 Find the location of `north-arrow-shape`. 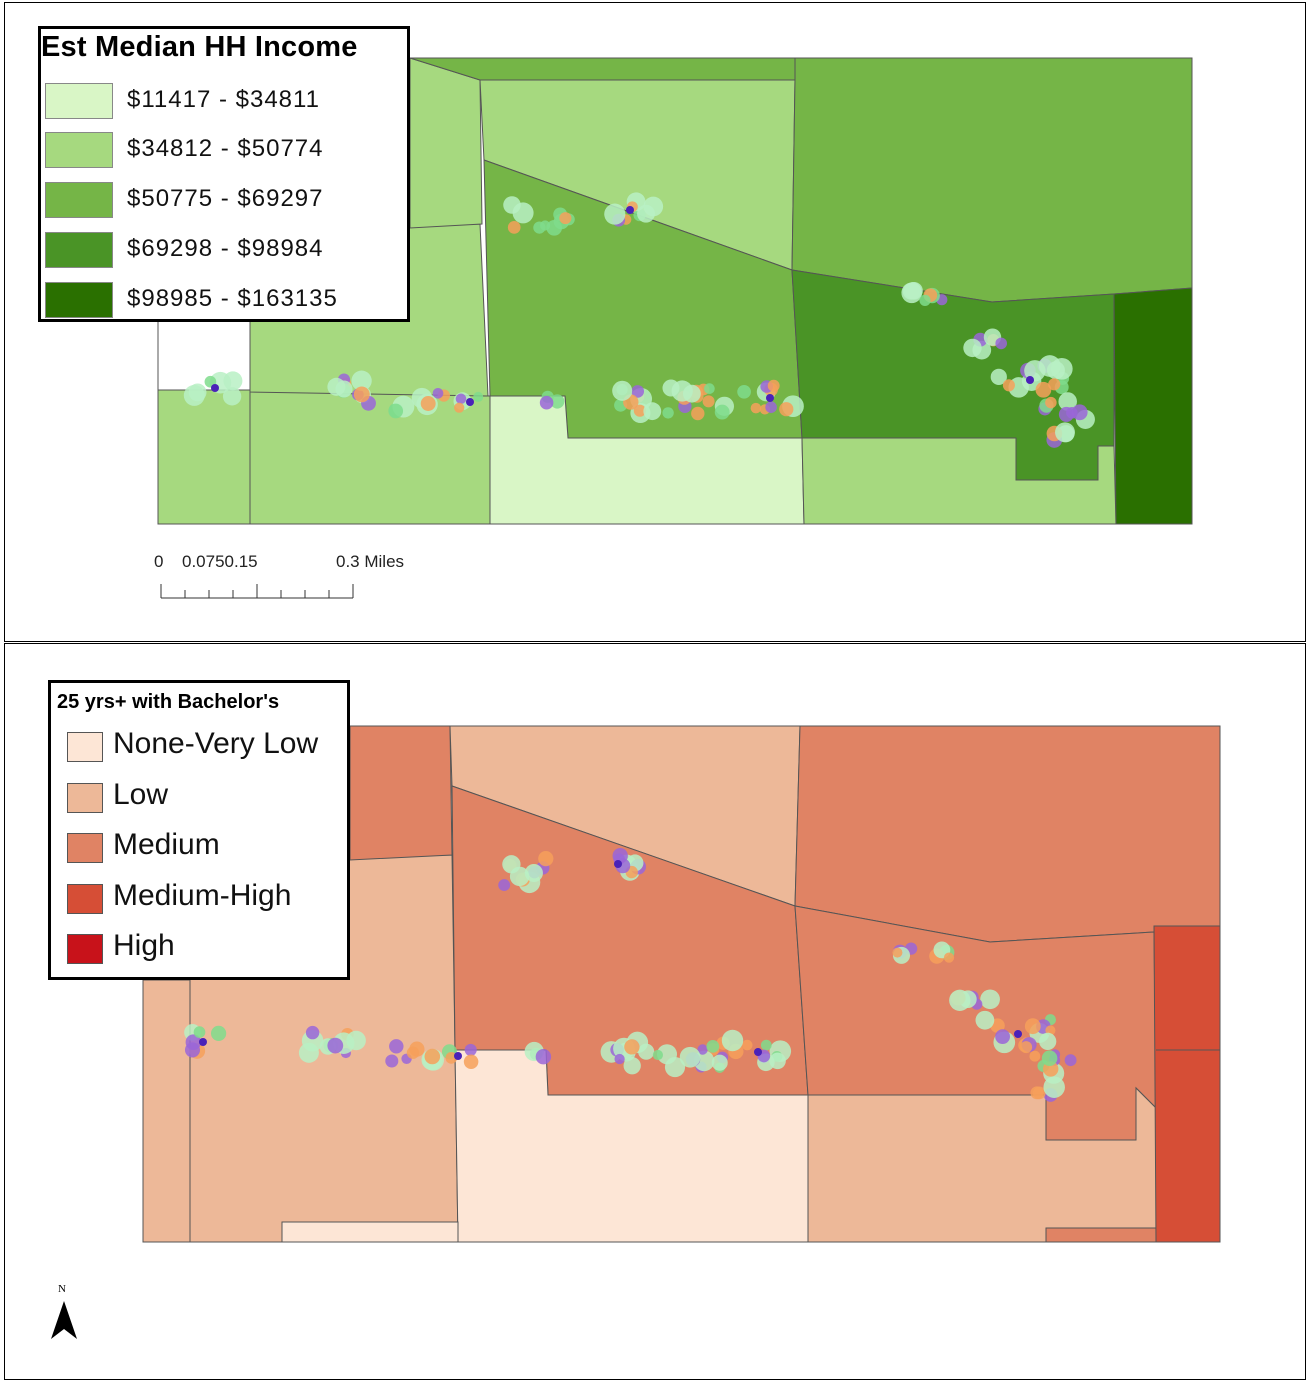

north-arrow-shape is located at coordinates (64, 1320).